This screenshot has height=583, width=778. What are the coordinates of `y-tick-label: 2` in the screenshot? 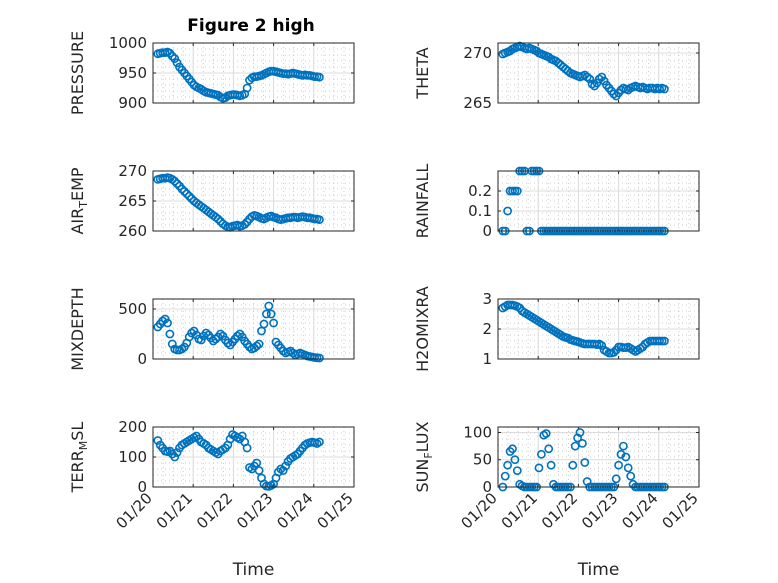 It's located at (487, 329).